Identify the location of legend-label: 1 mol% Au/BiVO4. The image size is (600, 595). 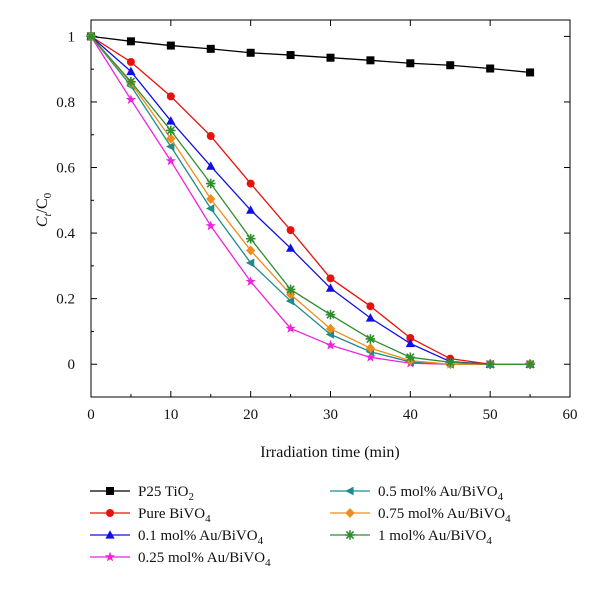
(435, 537).